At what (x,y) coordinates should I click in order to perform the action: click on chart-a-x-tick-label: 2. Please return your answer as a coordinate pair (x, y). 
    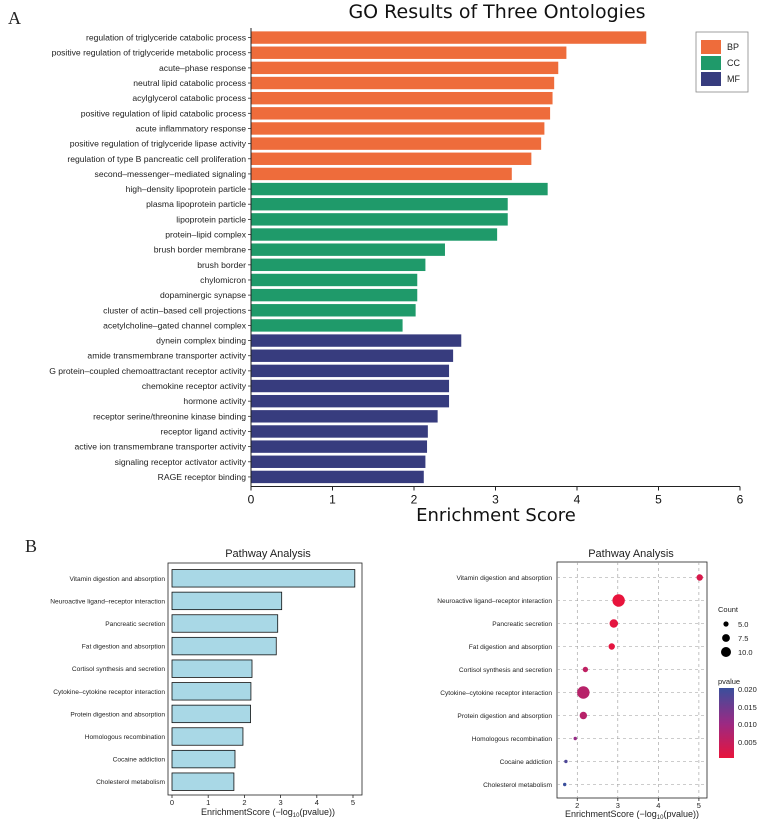
    Looking at the image, I should click on (414, 500).